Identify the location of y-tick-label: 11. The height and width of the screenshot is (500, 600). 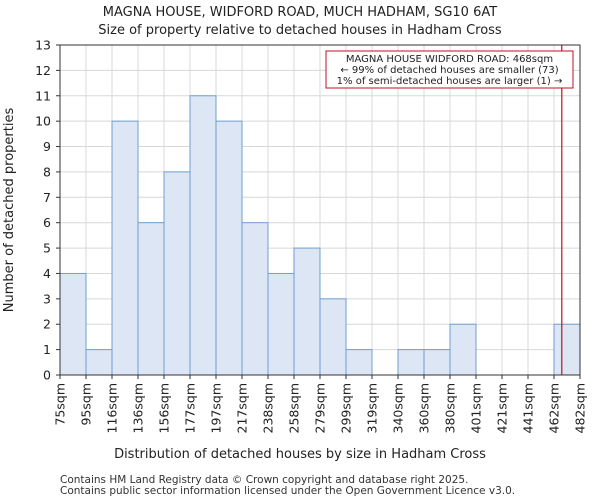
(43, 95).